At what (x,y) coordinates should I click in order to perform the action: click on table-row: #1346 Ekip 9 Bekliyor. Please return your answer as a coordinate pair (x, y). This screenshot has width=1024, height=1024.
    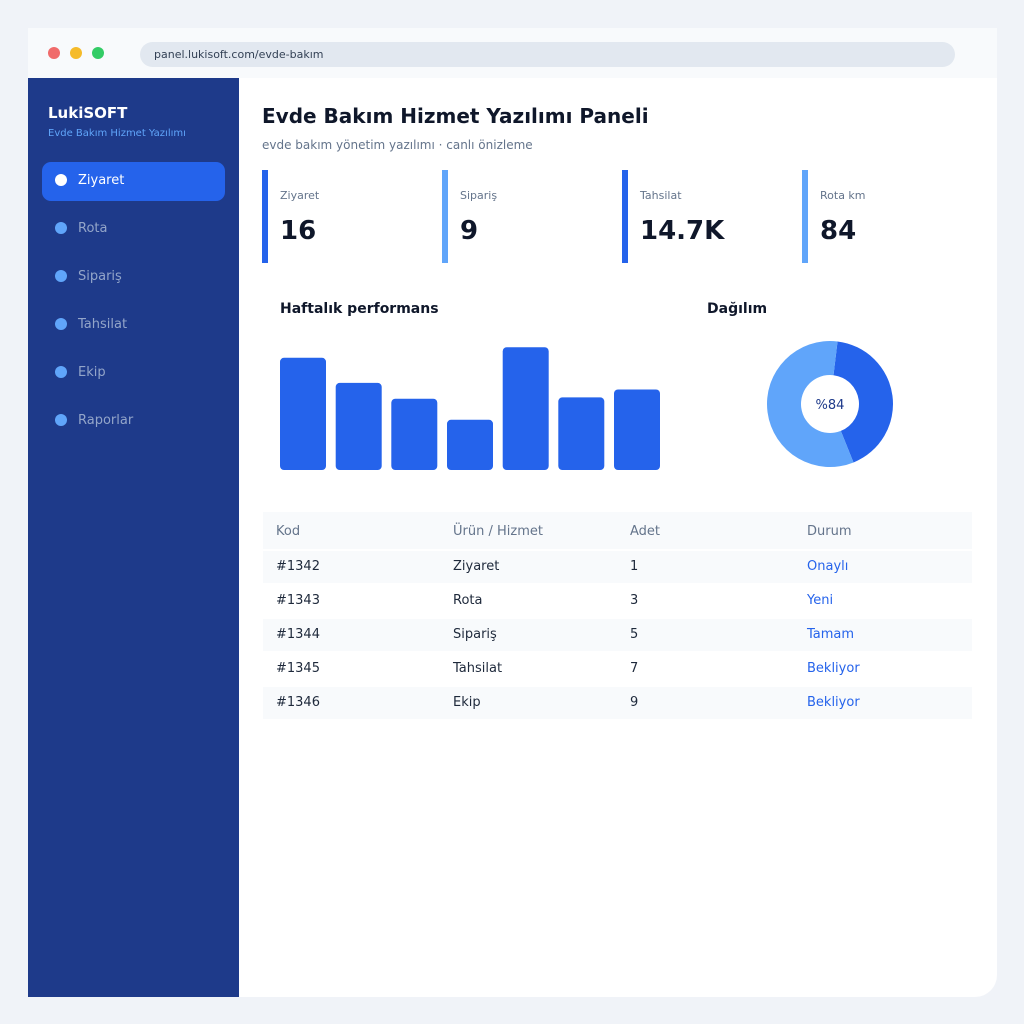
    Looking at the image, I should click on (617, 703).